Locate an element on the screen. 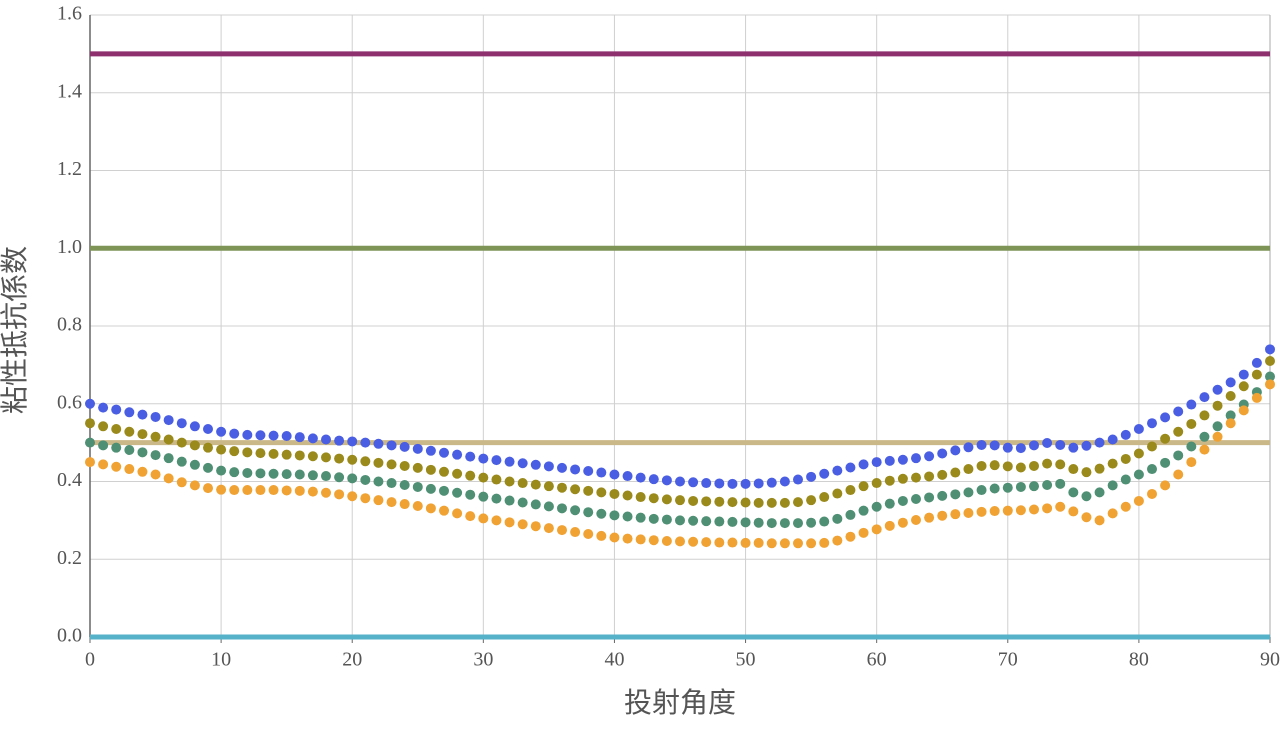 This screenshot has height=735, width=1283. y-tick-label: 1.0 is located at coordinates (69, 247).